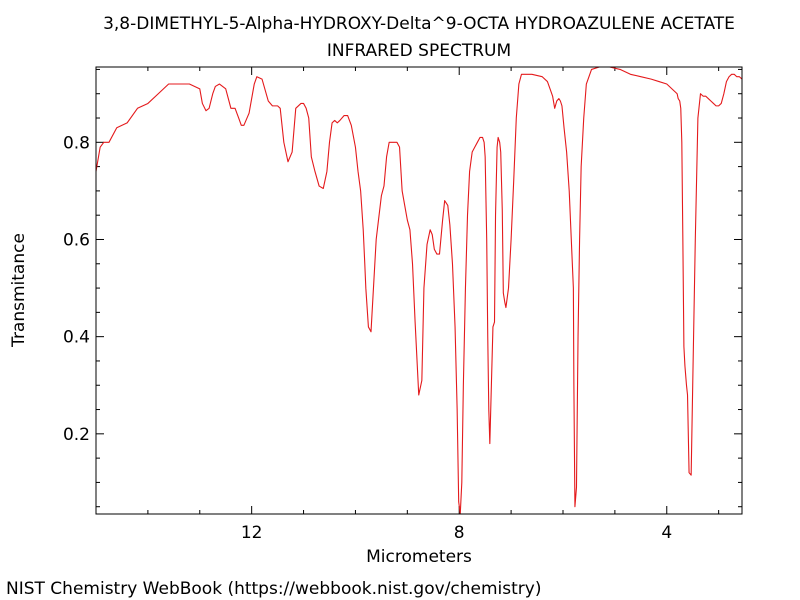 The width and height of the screenshot is (800, 600). I want to click on y-tick-label: 0.4, so click(76, 338).